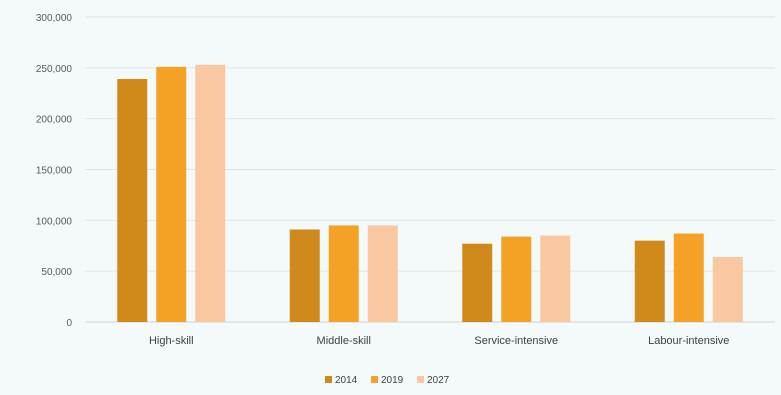 The height and width of the screenshot is (395, 781). I want to click on bar-2027-high-skill, so click(210, 193).